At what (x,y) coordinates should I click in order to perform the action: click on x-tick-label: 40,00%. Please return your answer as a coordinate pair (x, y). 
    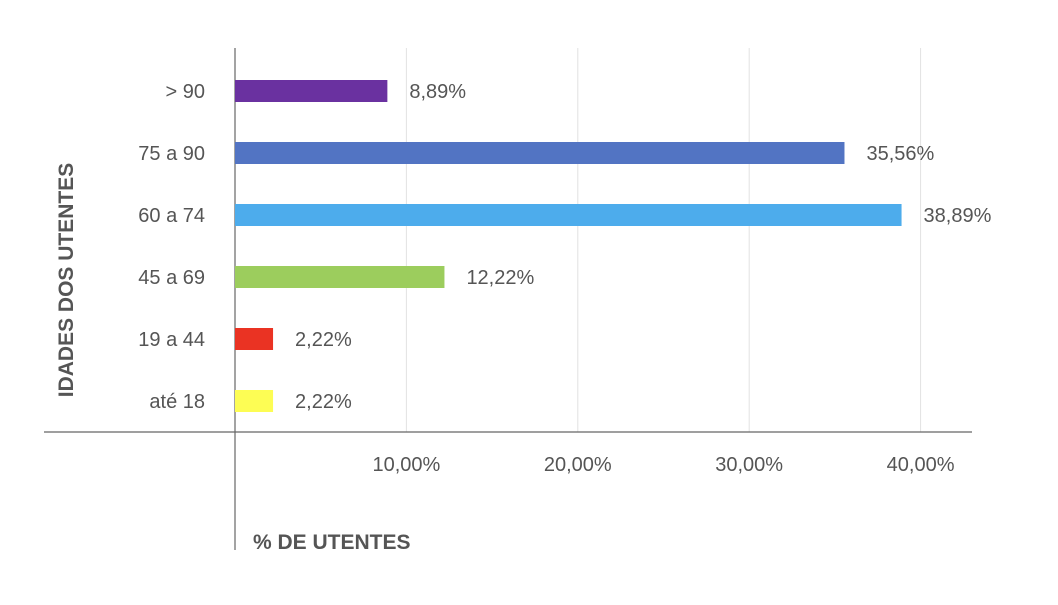
    Looking at the image, I should click on (921, 465).